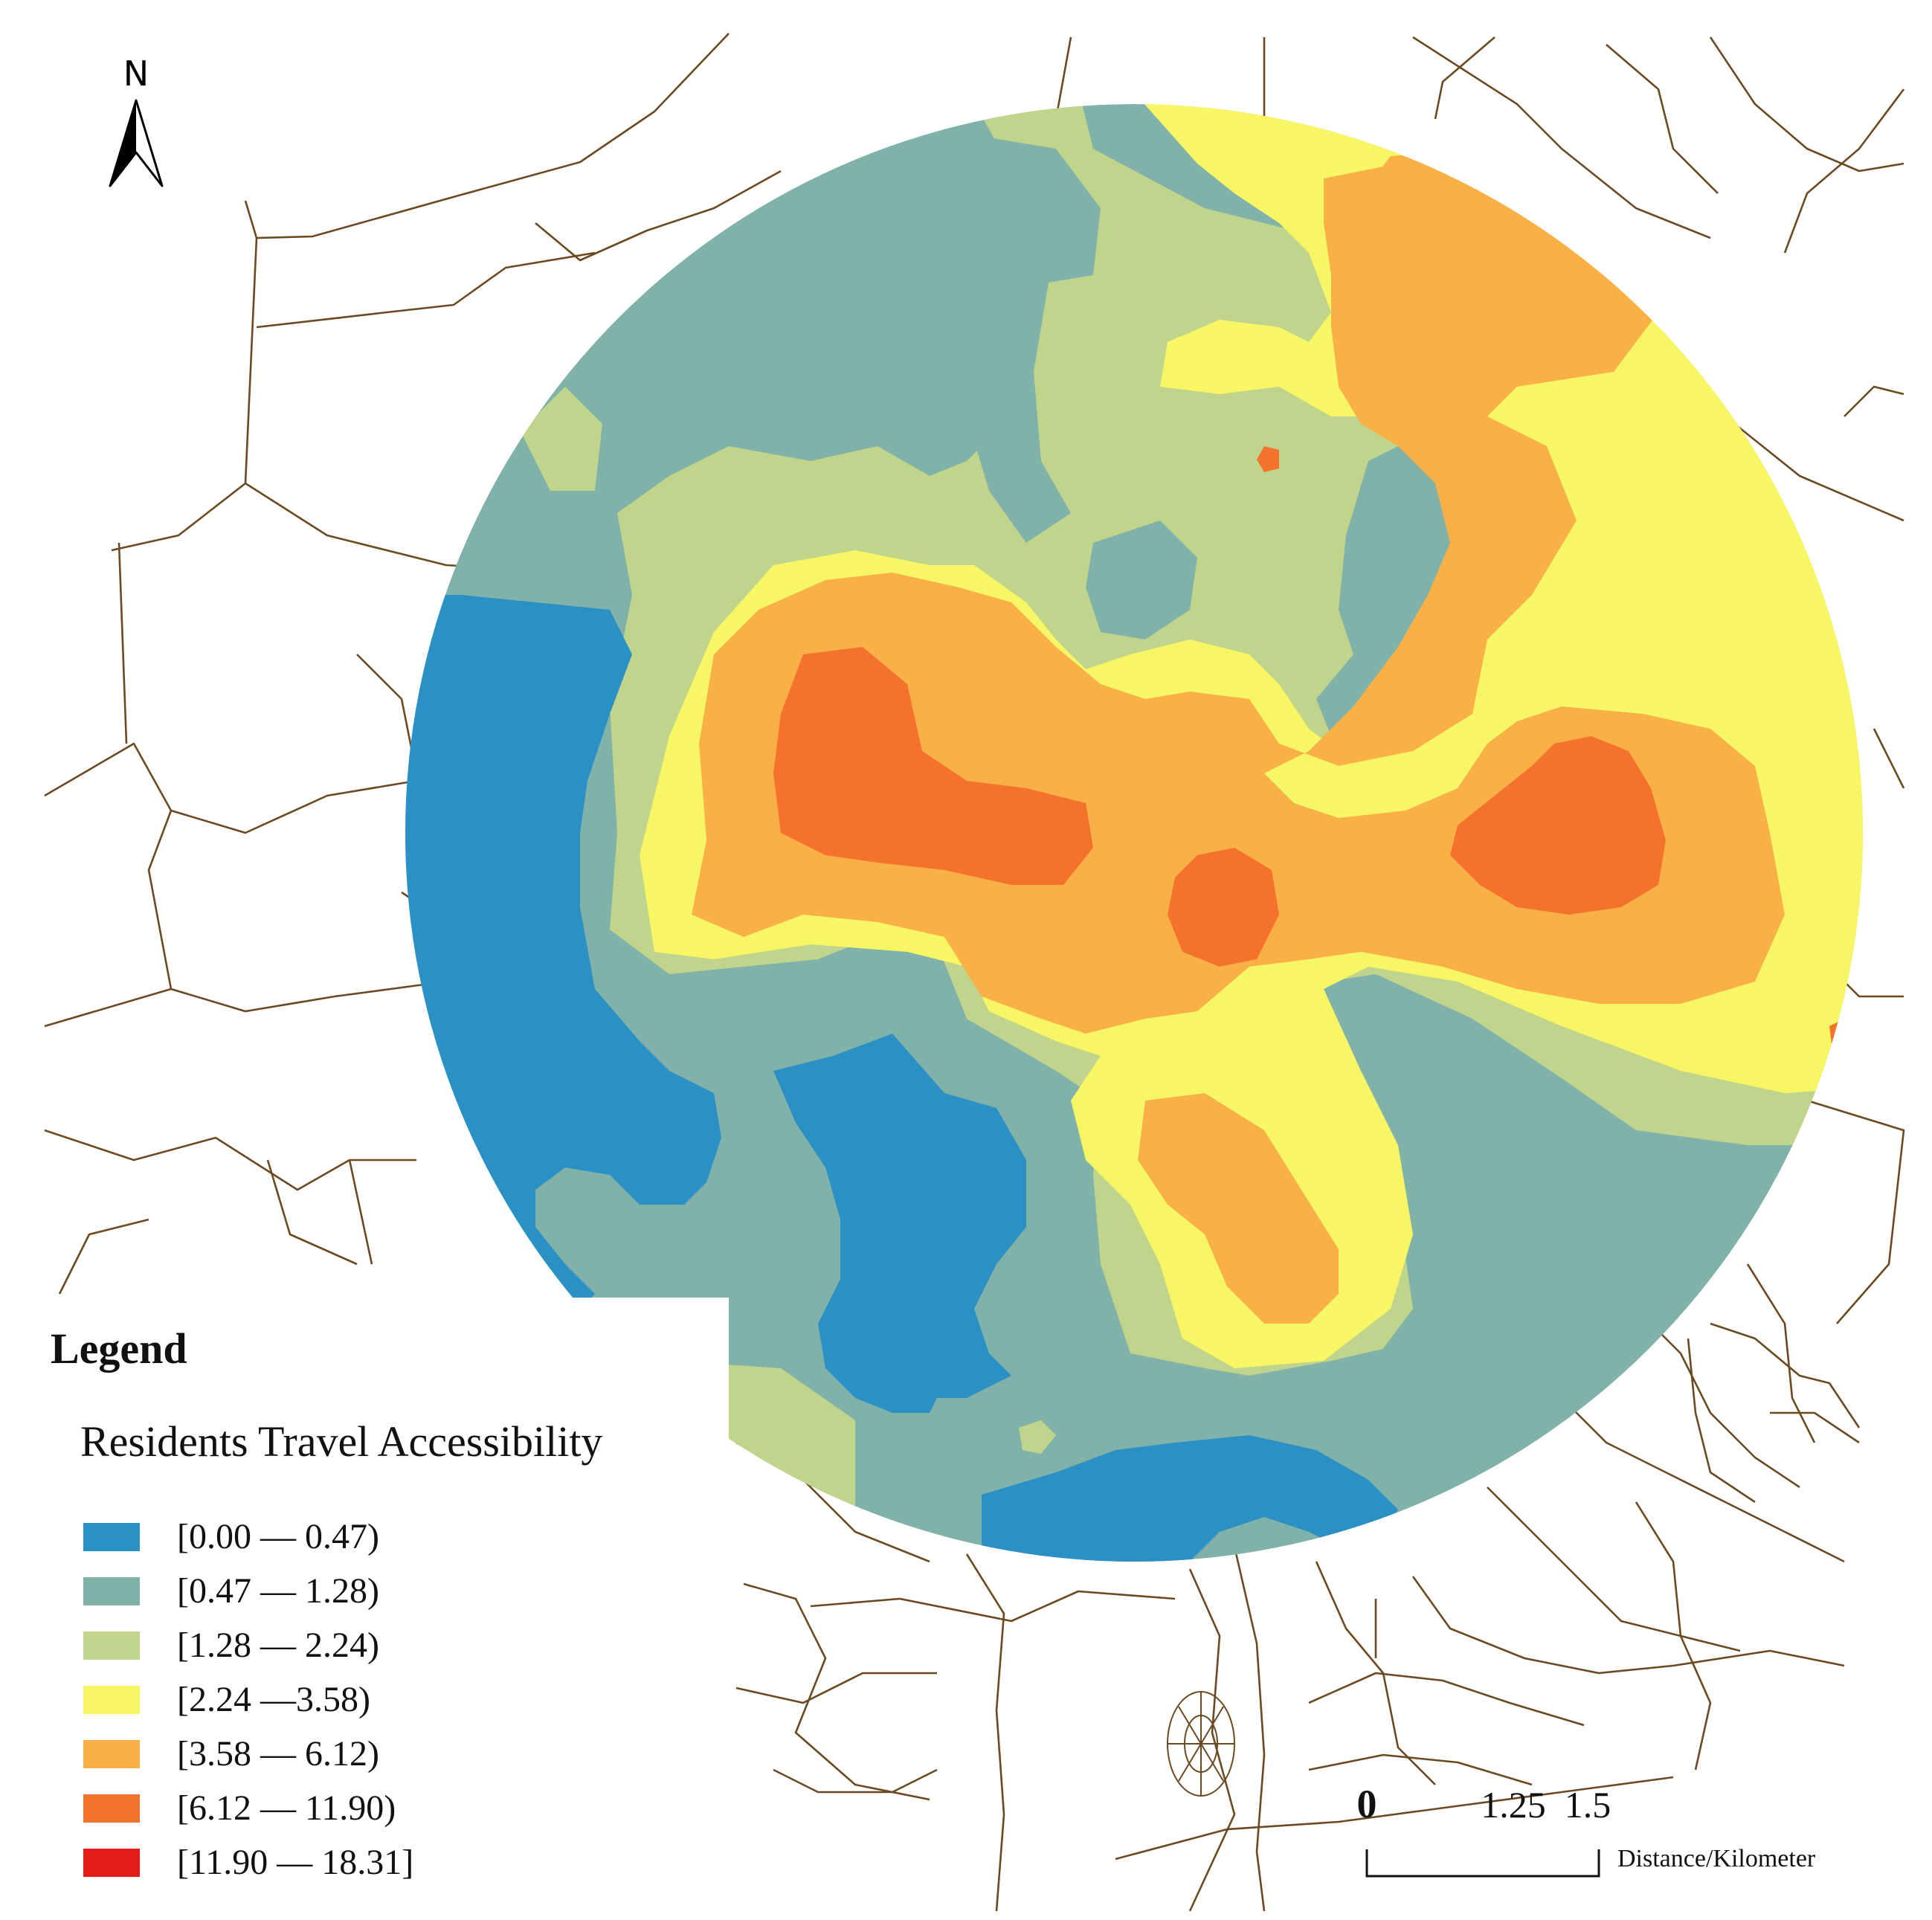 This screenshot has width=1932, height=1920. I want to click on legend-title: Legend, so click(119, 1348).